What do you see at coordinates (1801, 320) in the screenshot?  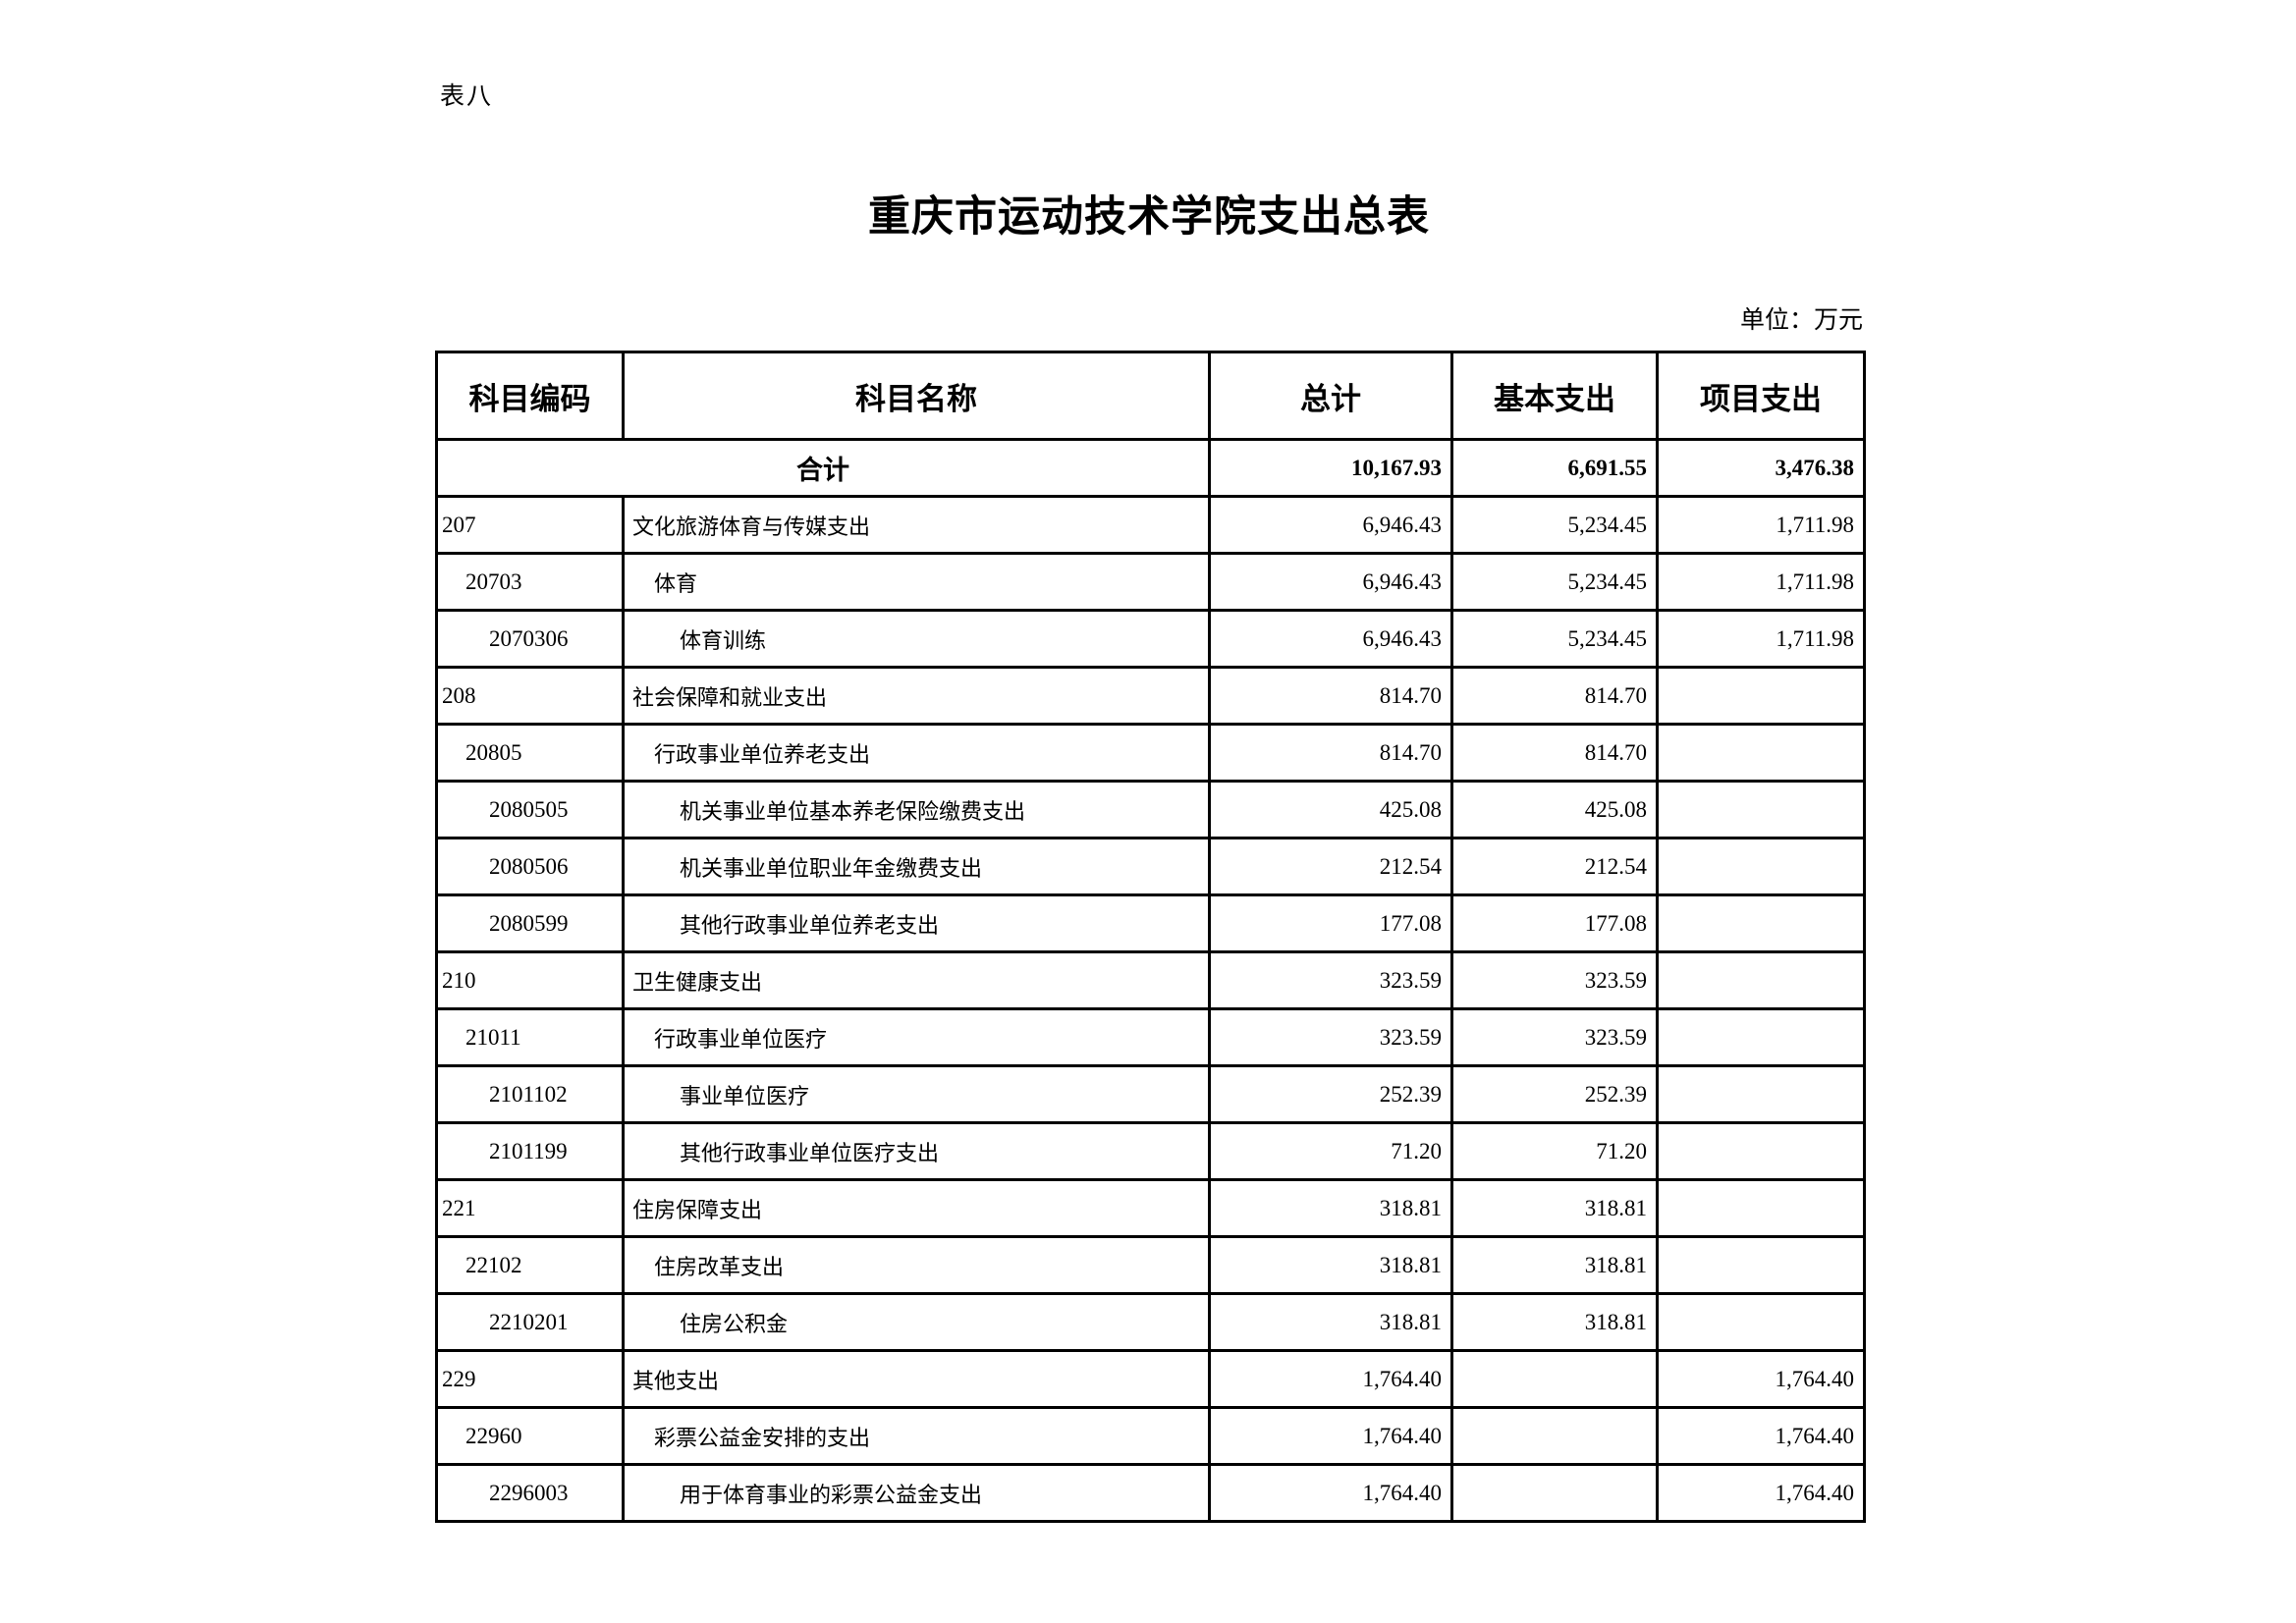 I see `unit-label: 单位：万元` at bounding box center [1801, 320].